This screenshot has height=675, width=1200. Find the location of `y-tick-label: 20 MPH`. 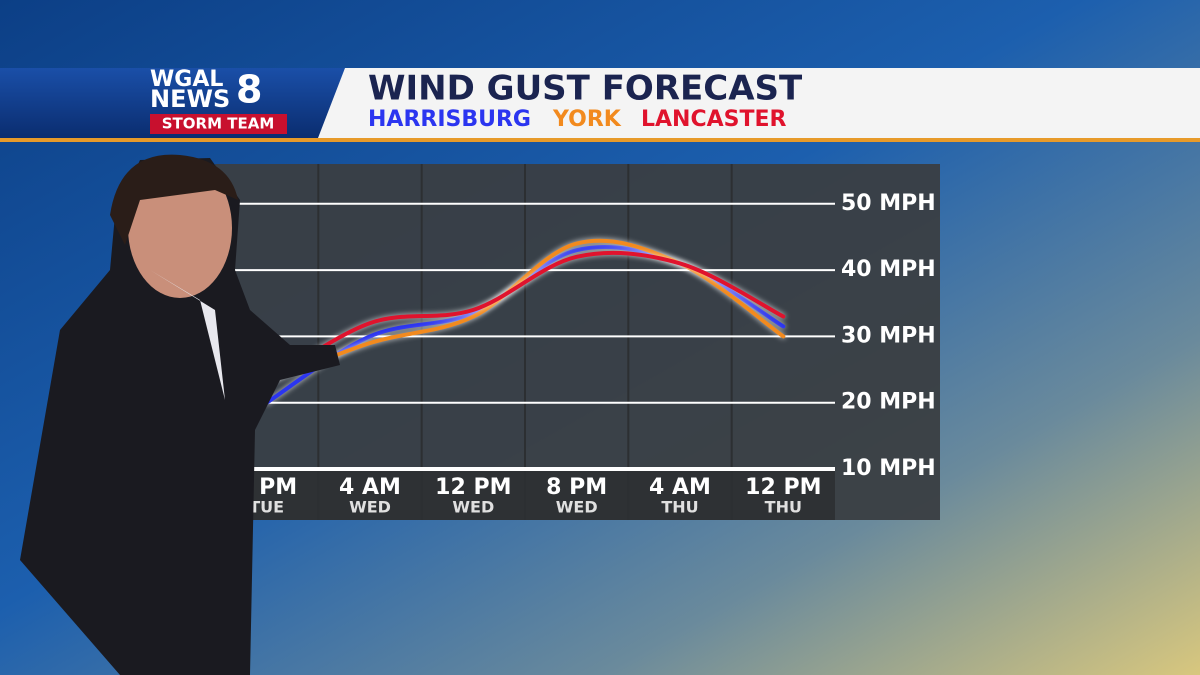

y-tick-label: 20 MPH is located at coordinates (888, 402).